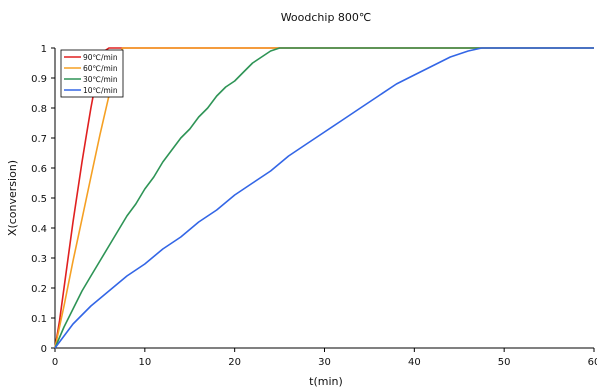  Describe the element at coordinates (144, 362) in the screenshot. I see `x-tick-label: 10` at that location.